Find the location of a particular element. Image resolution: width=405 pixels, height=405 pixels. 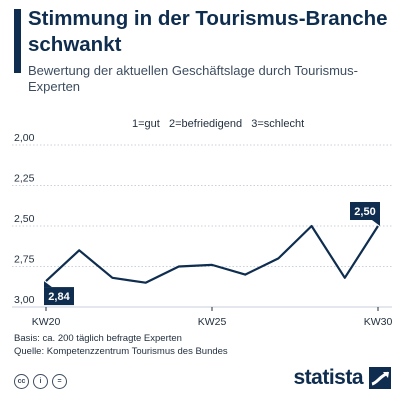

series-line is located at coordinates (212, 254).